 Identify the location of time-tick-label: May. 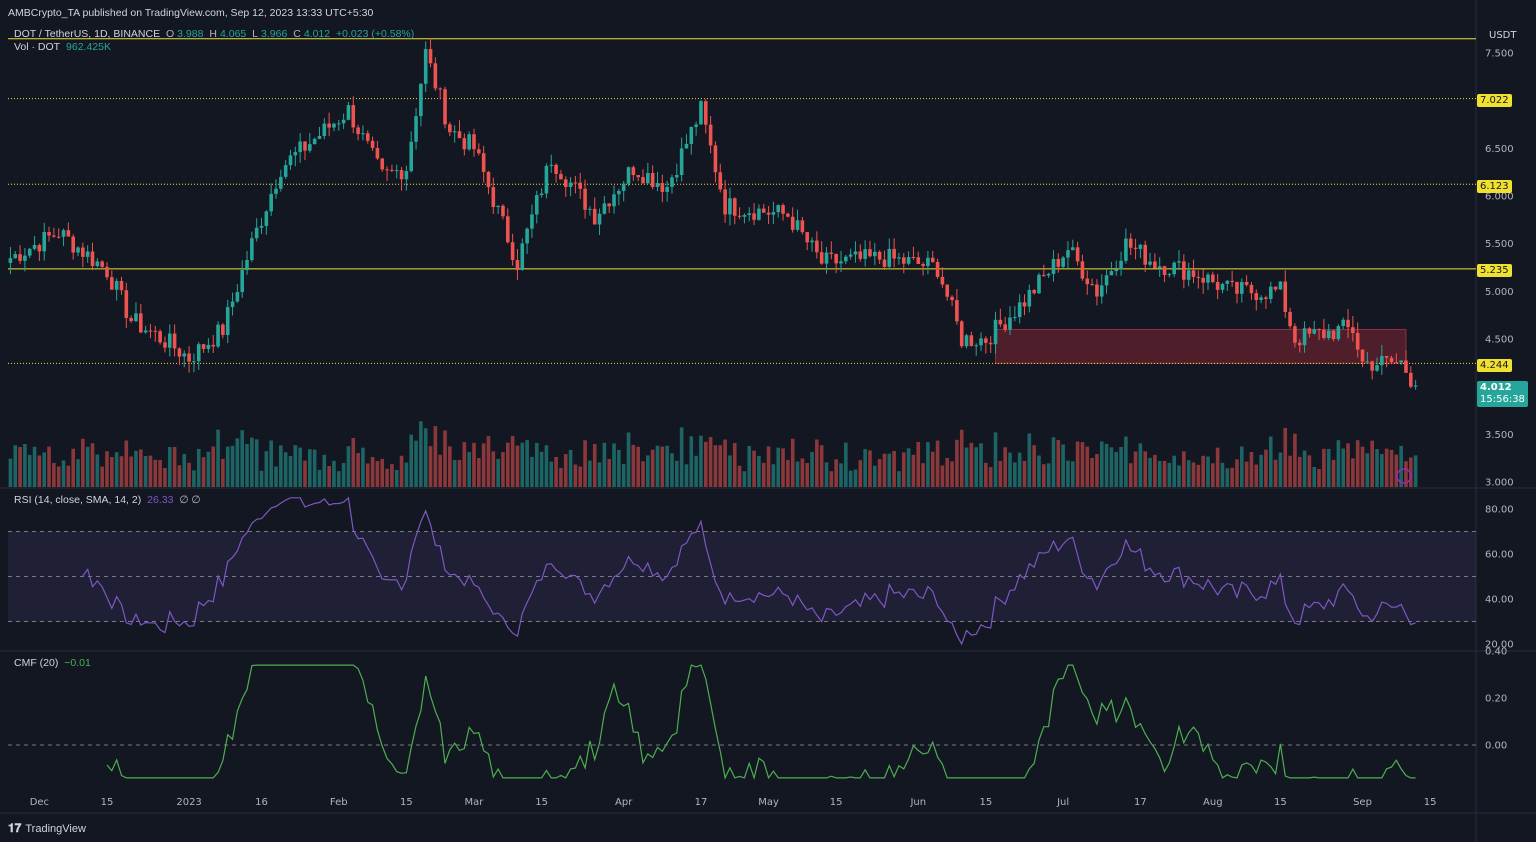
(768, 802).